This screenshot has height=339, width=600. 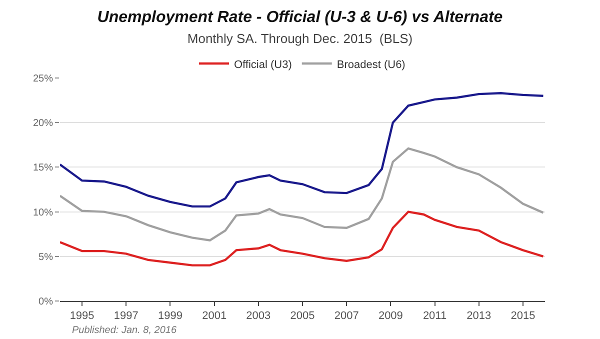 I want to click on y-tick-label: 15%, so click(x=43, y=168).